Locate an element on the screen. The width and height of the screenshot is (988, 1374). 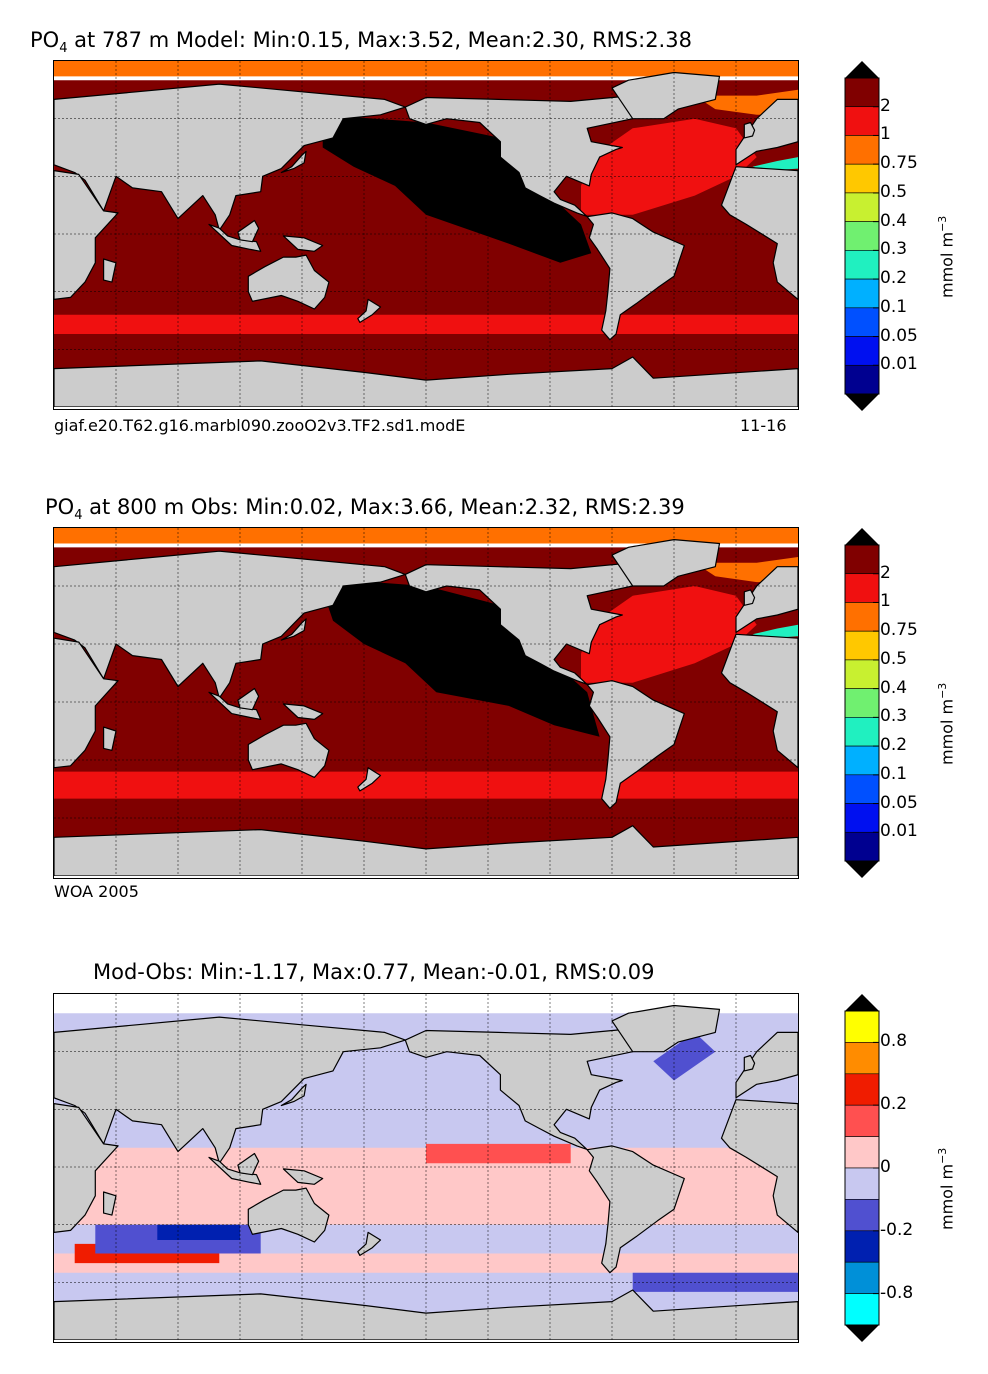
colorbar-tick-label: 0.05 is located at coordinates (899, 335).